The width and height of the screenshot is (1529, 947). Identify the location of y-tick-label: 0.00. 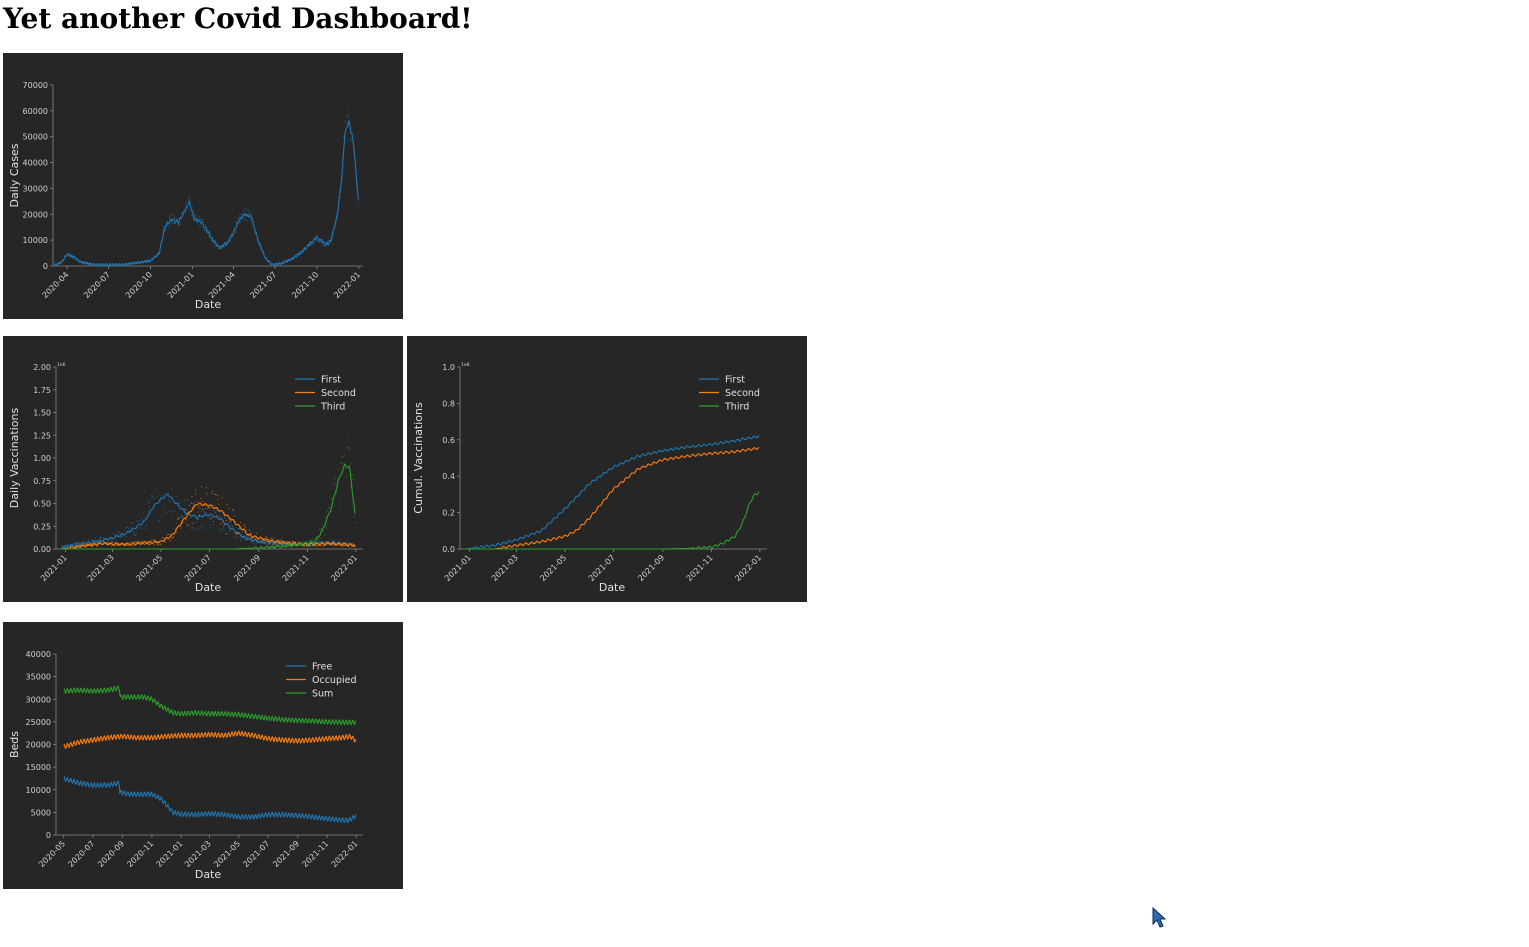
(42, 549).